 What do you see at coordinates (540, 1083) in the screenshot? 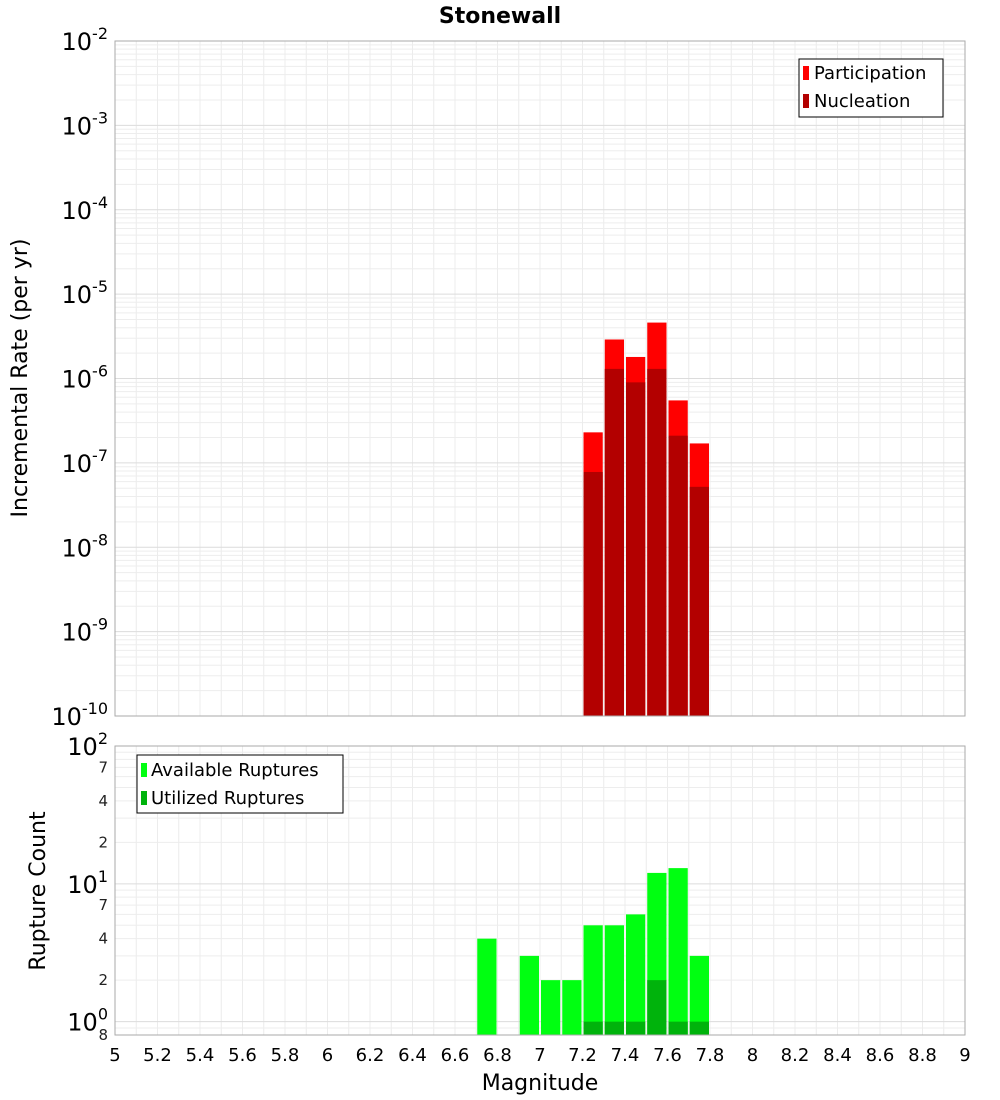
I see `x-axis-label: Magnitude` at bounding box center [540, 1083].